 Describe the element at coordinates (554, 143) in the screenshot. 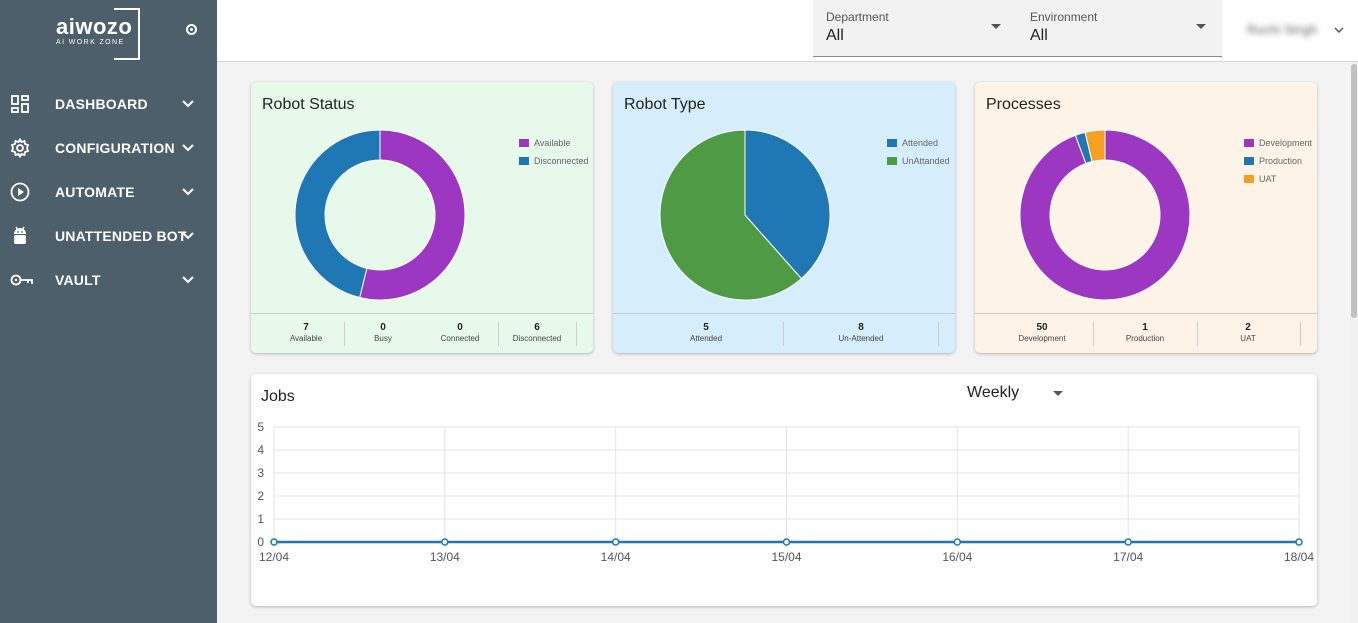

I see `legend-item-available: Available` at that location.